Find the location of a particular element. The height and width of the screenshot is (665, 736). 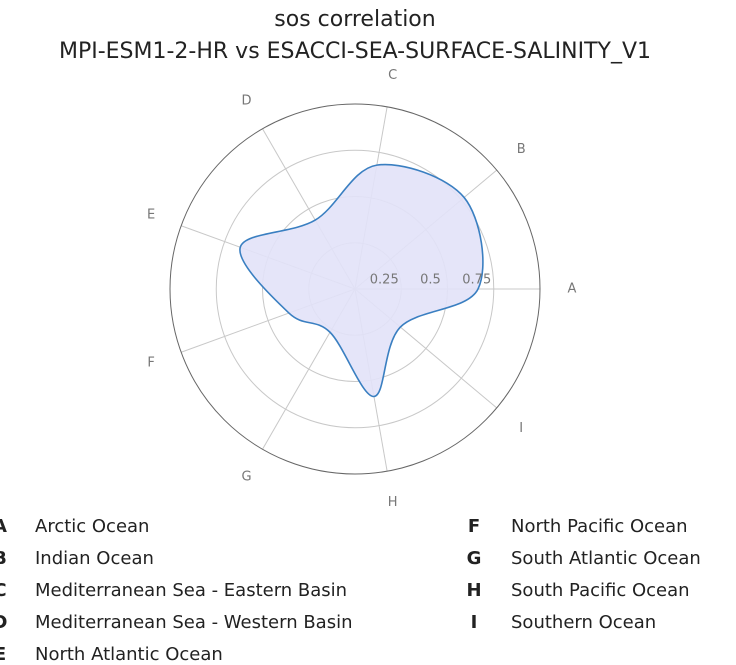

legend-key: I is located at coordinates (474, 622).